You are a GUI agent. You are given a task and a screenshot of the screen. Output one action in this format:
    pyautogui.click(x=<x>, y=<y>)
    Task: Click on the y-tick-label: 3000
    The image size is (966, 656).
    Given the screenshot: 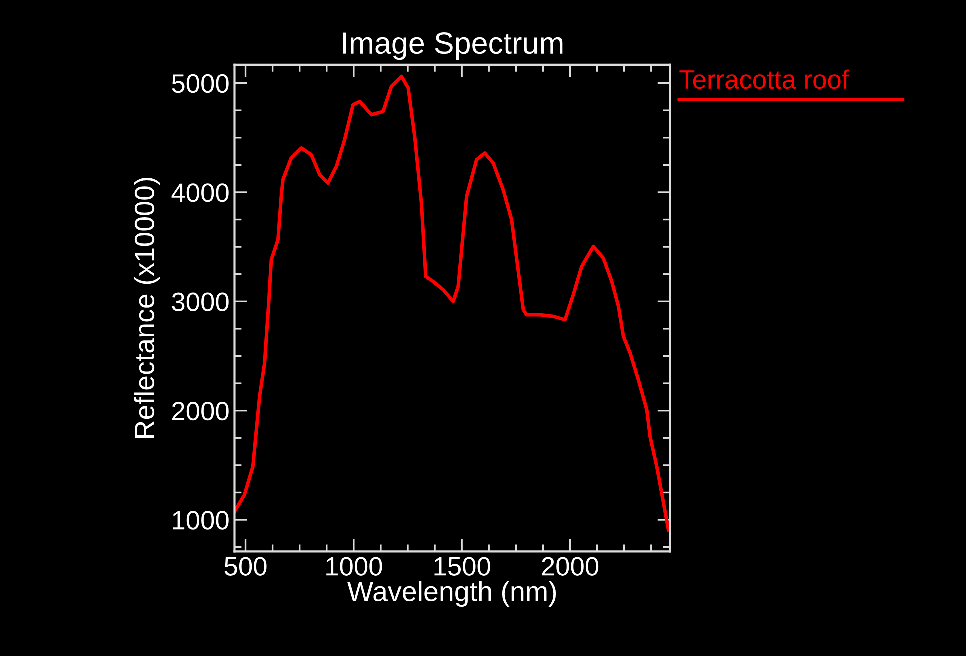 What is the action you would take?
    pyautogui.click(x=200, y=302)
    